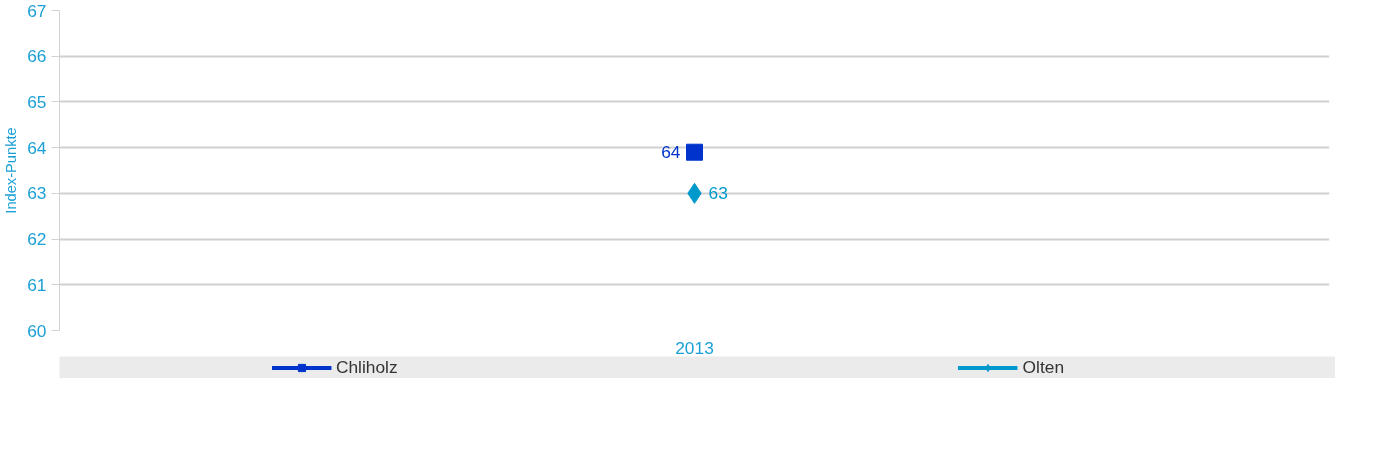  What do you see at coordinates (694, 347) in the screenshot?
I see `x-tick-label: 2013` at bounding box center [694, 347].